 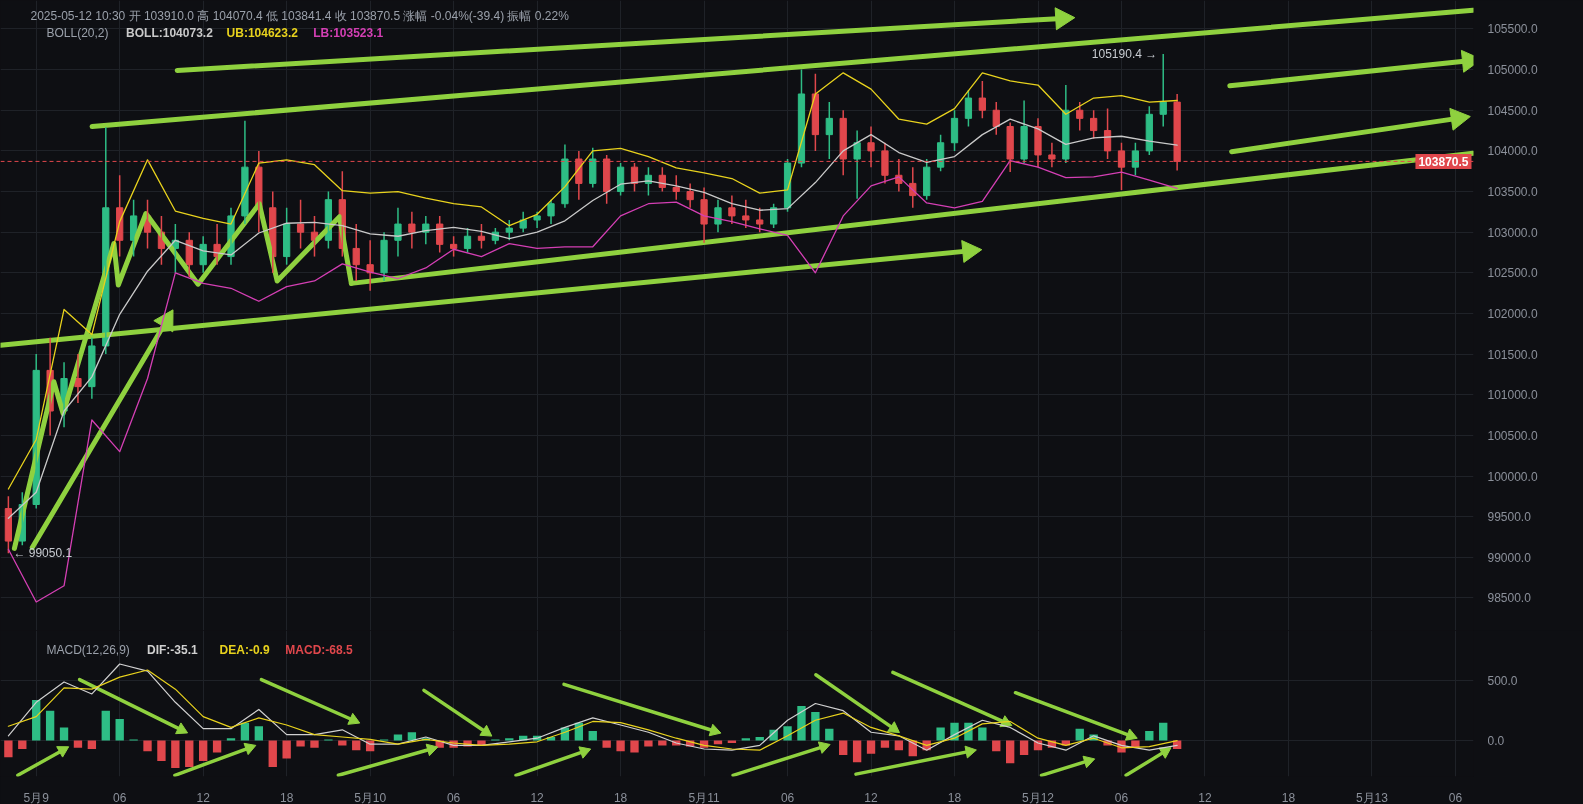 I want to click on text: LB:103523.1, so click(x=348, y=32).